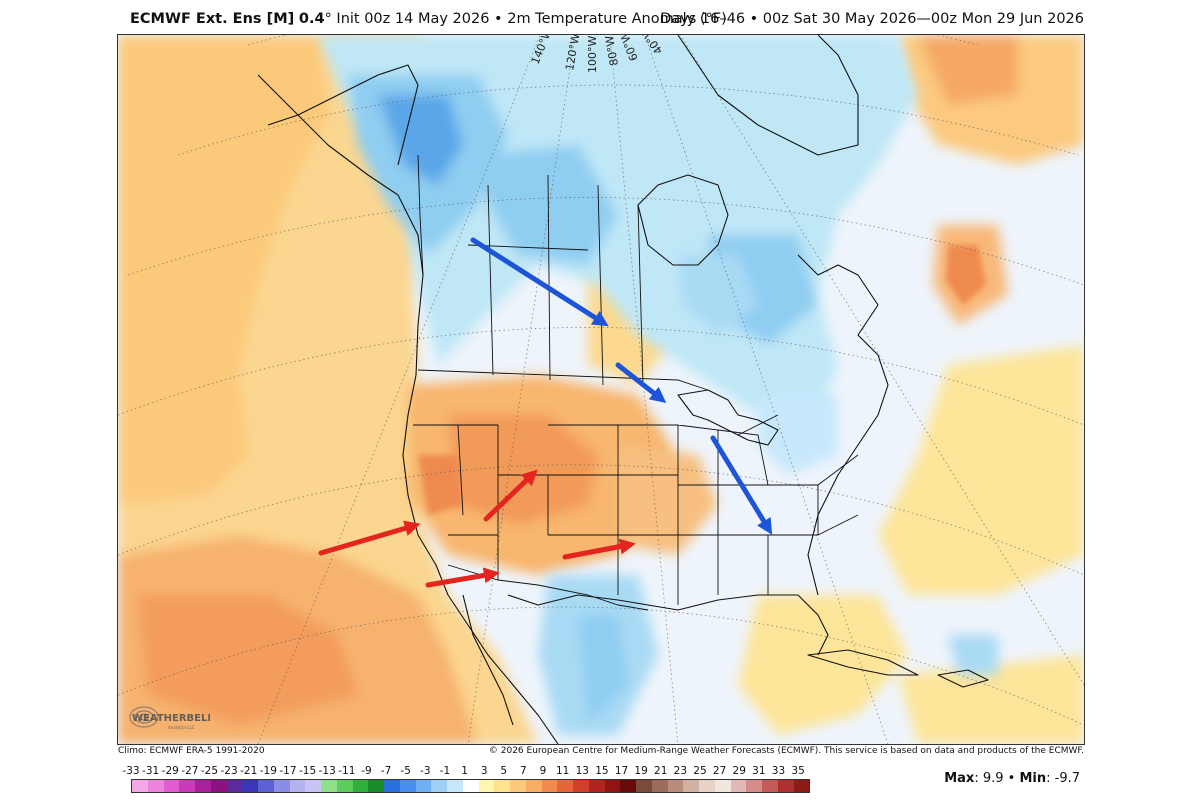 The width and height of the screenshot is (1202, 807). I want to click on colorbar-label: 11, so click(562, 771).